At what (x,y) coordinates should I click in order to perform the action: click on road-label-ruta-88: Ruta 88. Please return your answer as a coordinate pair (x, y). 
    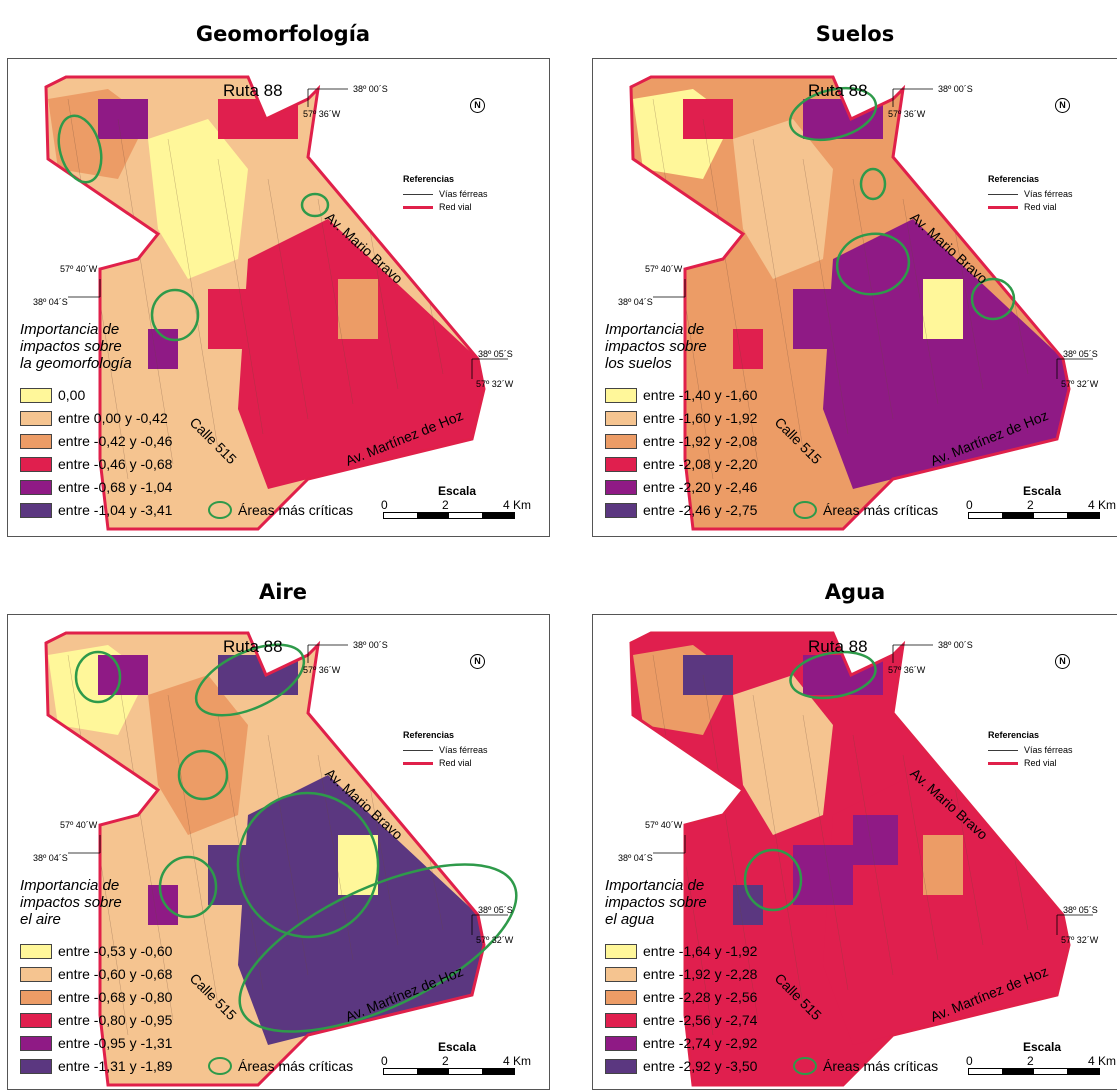
    Looking at the image, I should click on (253, 646).